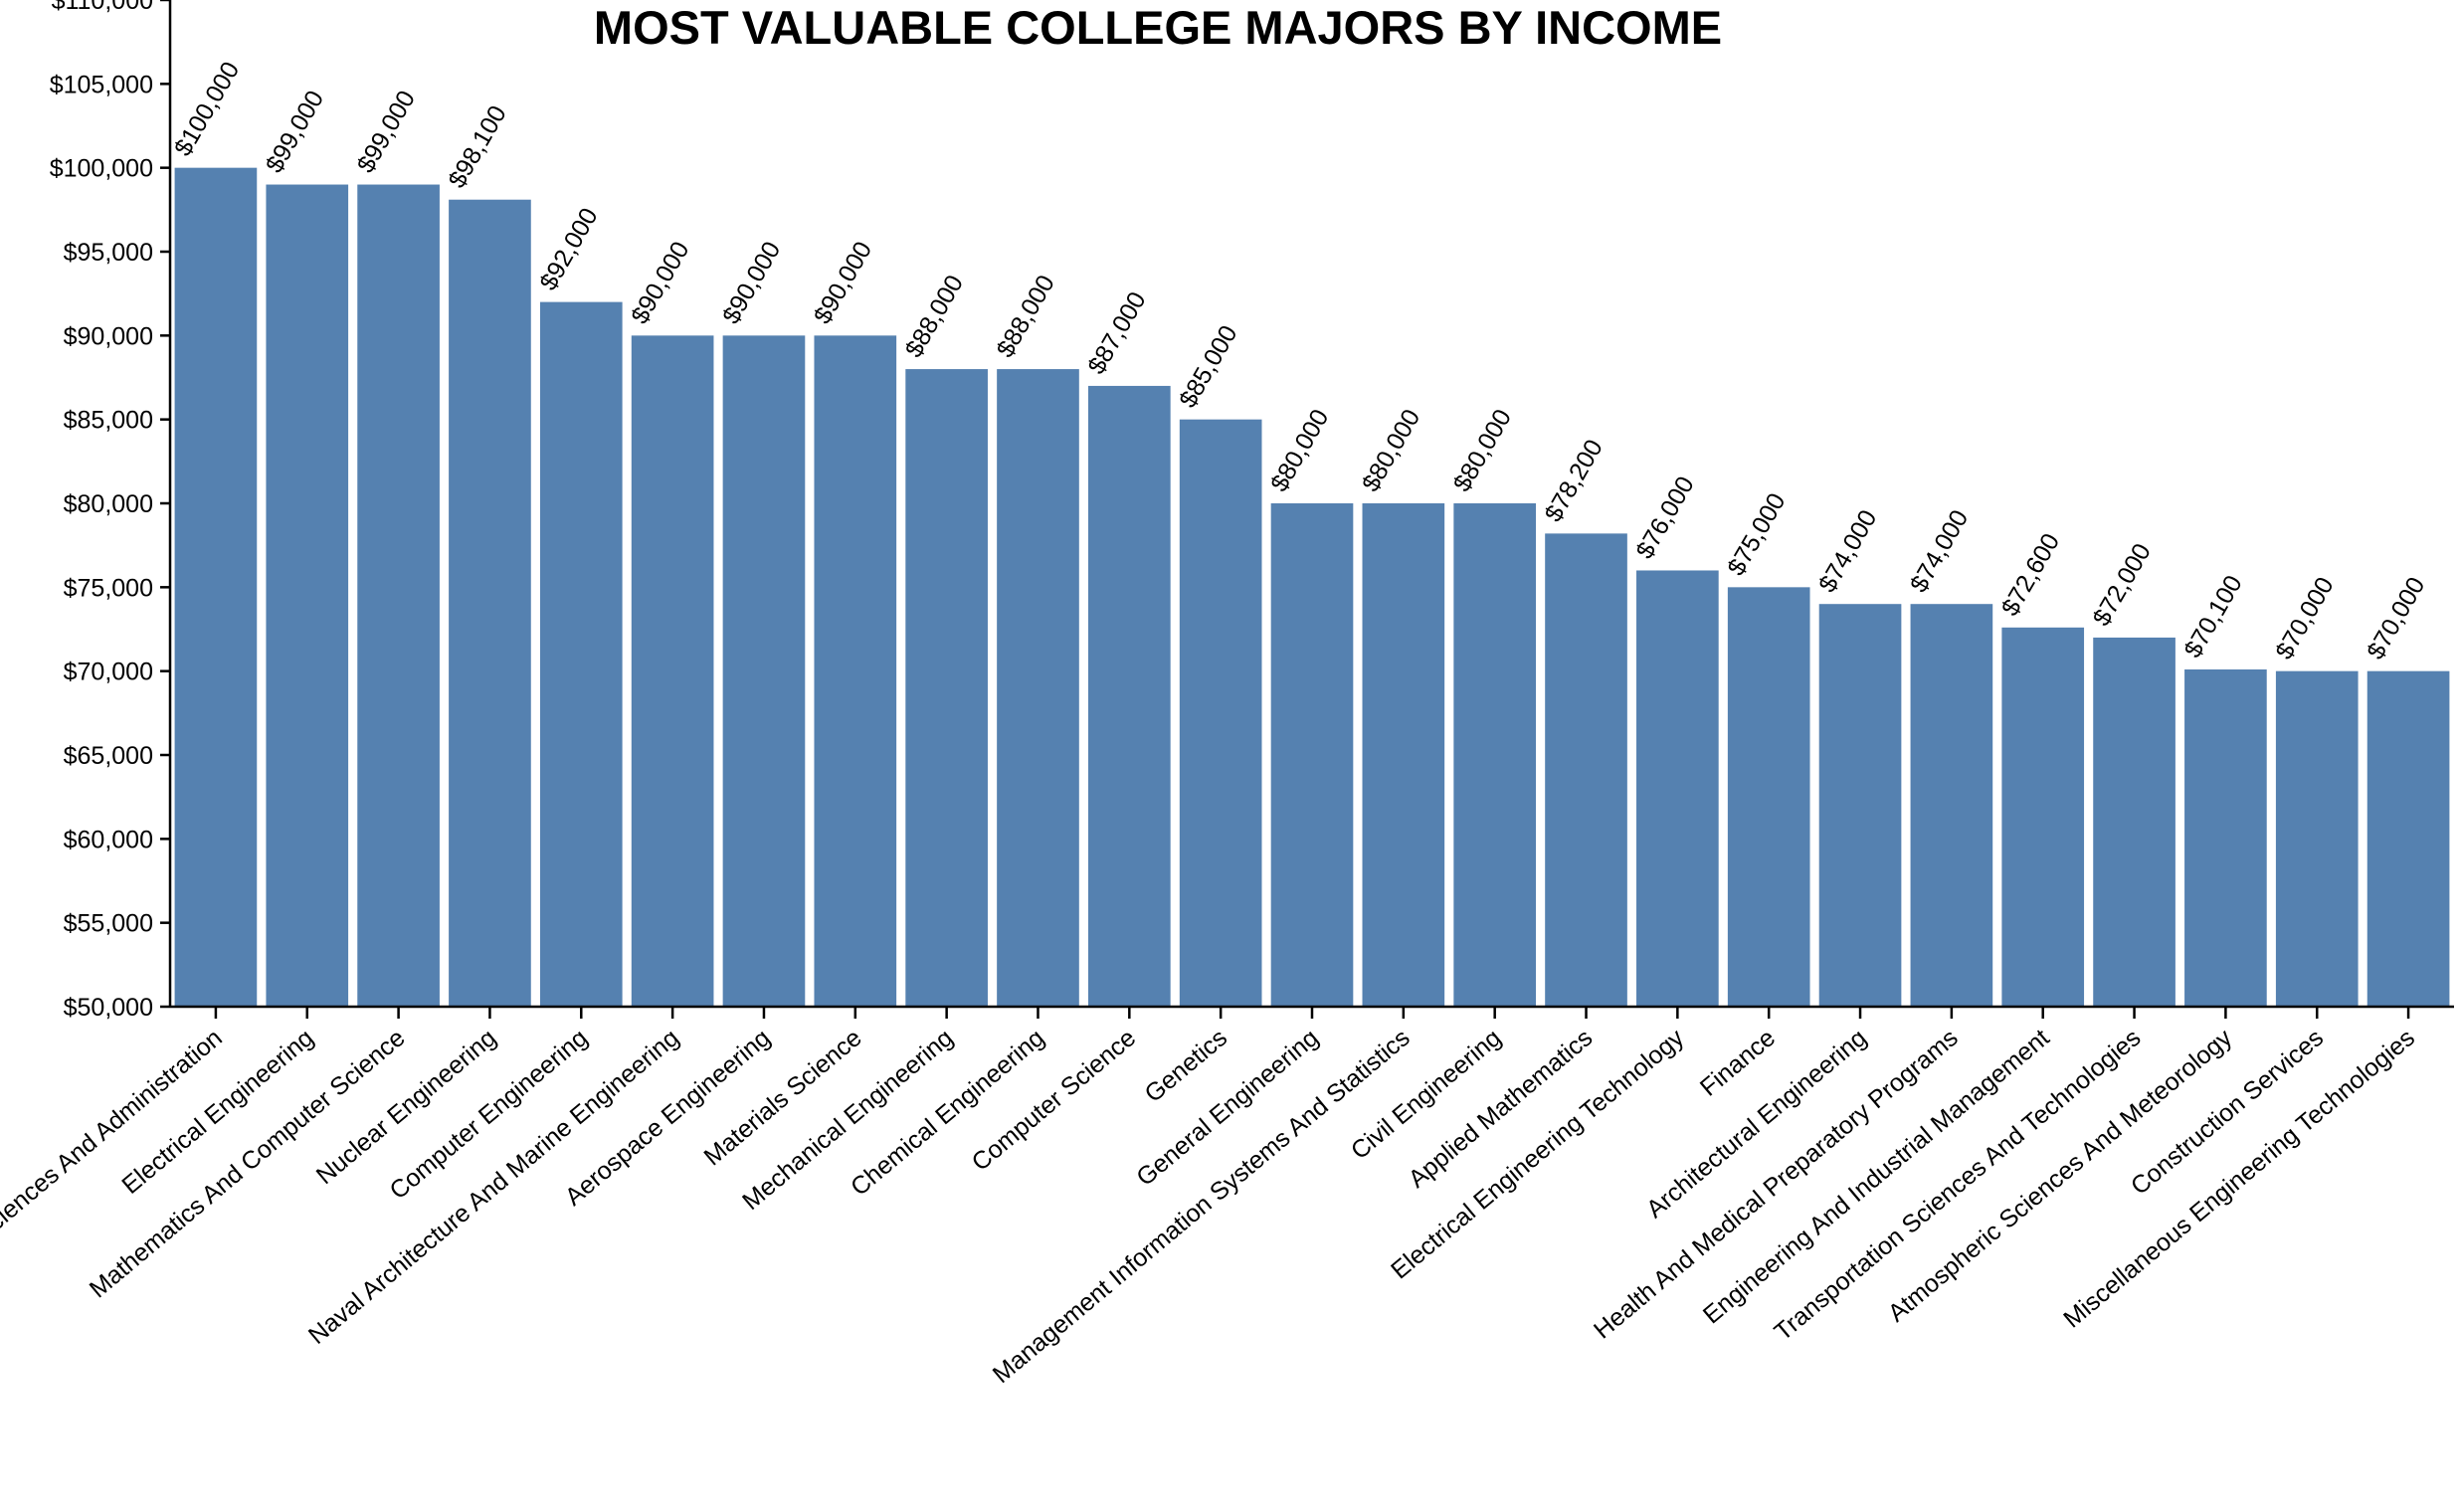 This screenshot has height=1512, width=2459. Describe the element at coordinates (108, 421) in the screenshot. I see `y-tick-label: $85,000` at that location.